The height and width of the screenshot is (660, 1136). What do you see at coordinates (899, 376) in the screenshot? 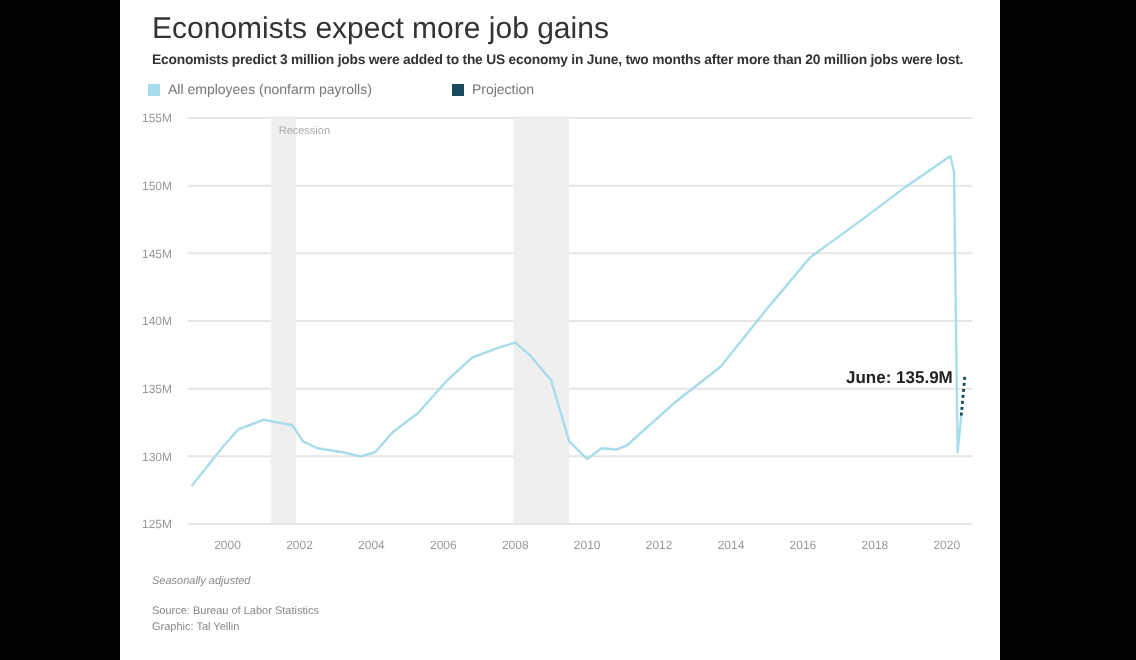
I see `annotation: June: 135.9M` at bounding box center [899, 376].